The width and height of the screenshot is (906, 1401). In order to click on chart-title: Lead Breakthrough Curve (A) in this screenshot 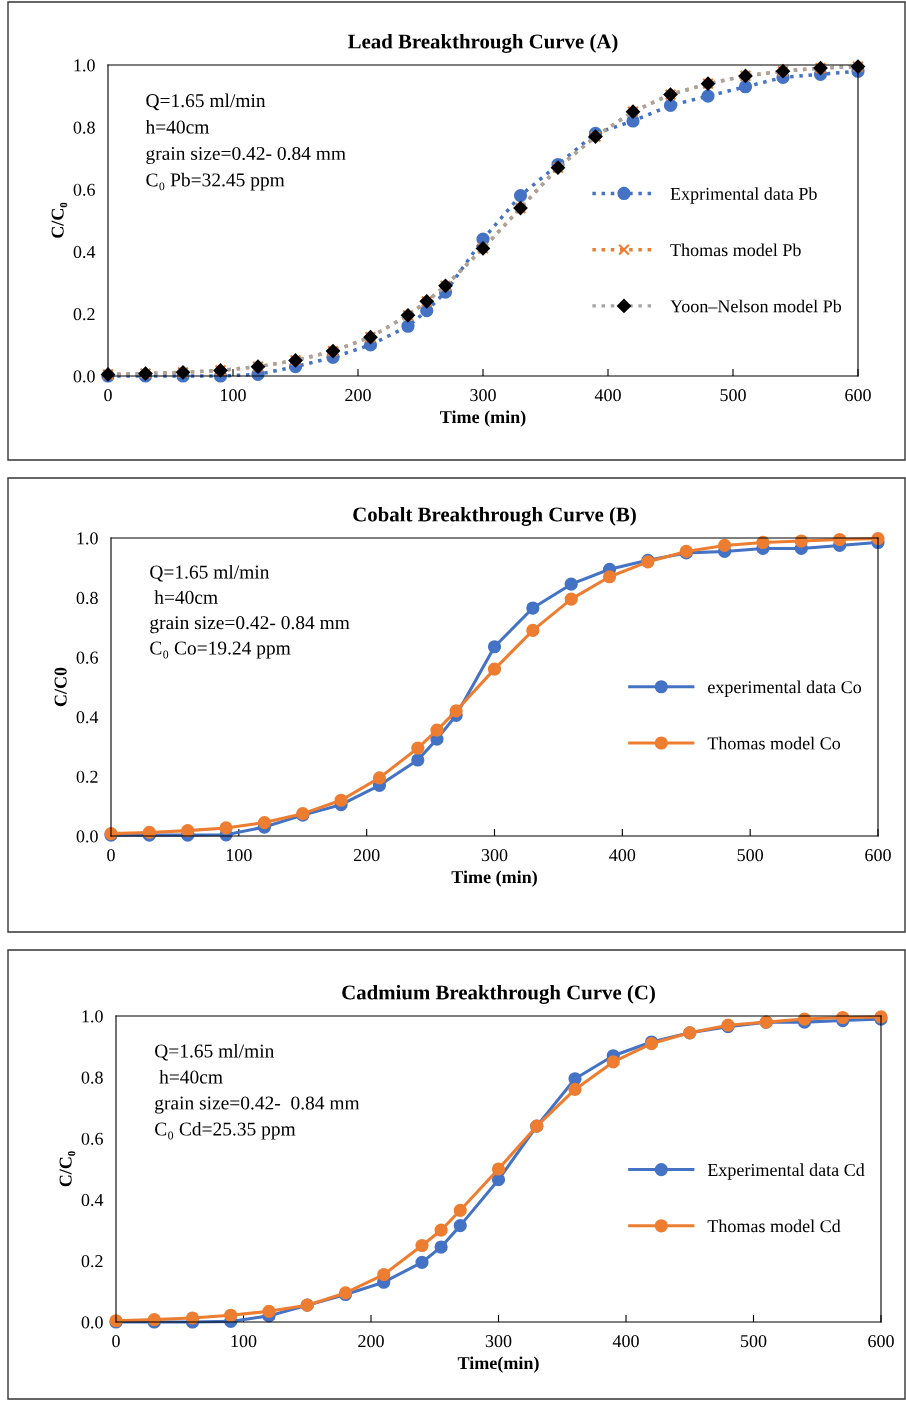, I will do `click(483, 43)`.